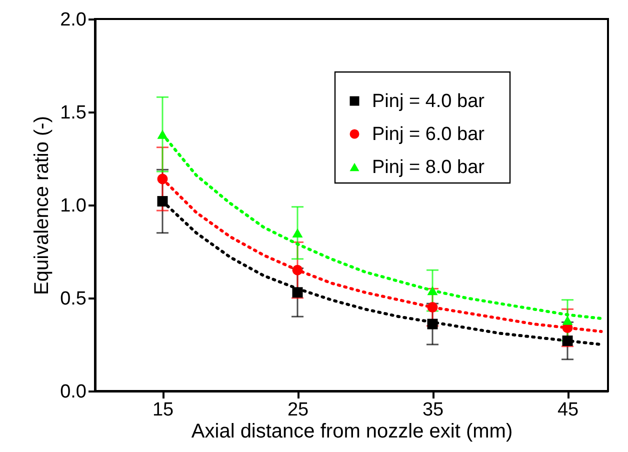 Image resolution: width=628 pixels, height=452 pixels. I want to click on y-tick-label: 2.0, so click(73, 20).